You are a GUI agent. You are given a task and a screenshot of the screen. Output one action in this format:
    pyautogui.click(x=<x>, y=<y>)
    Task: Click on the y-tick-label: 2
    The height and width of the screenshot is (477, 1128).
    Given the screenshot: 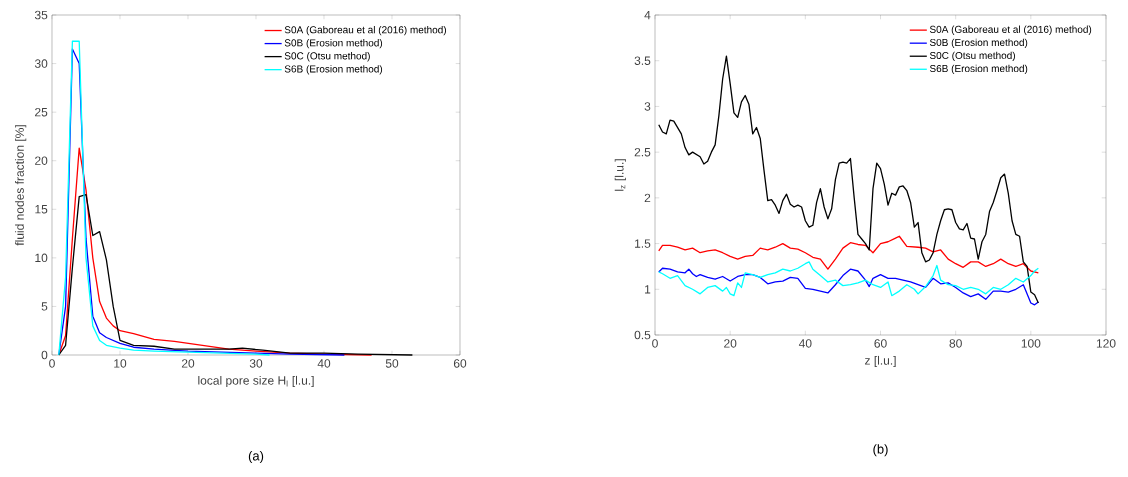 What is the action you would take?
    pyautogui.click(x=647, y=198)
    